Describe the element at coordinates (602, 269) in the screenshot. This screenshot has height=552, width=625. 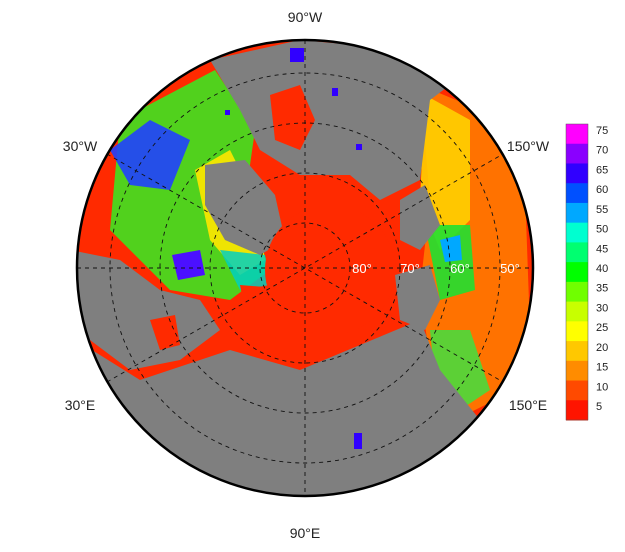
I see `colorbar-tick-label: 40` at that location.